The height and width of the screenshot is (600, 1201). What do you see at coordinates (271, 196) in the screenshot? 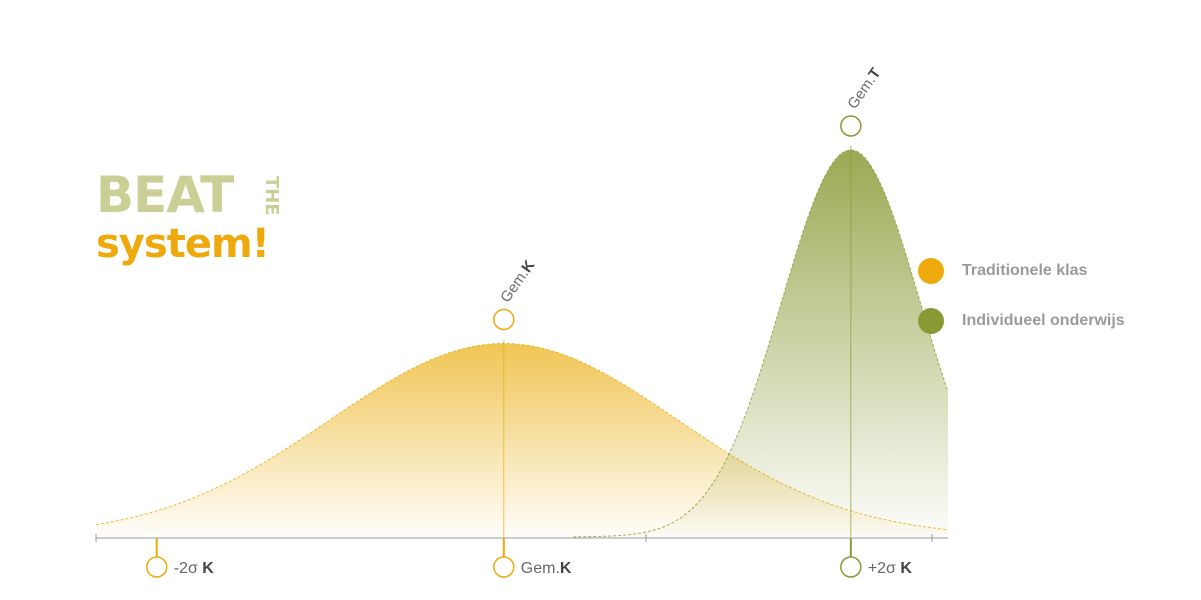
I see `logo-the-text: THE` at bounding box center [271, 196].